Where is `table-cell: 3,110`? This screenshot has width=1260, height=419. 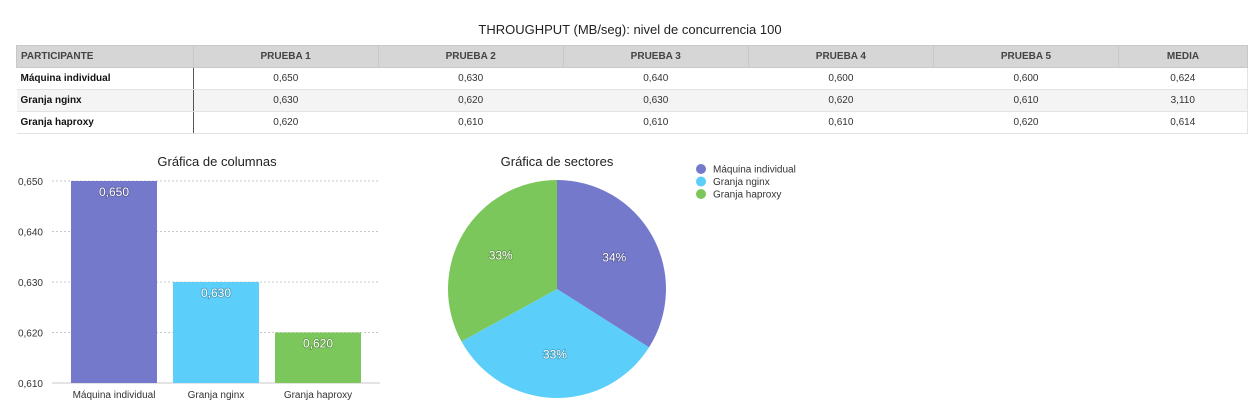
table-cell: 3,110 is located at coordinates (1183, 100).